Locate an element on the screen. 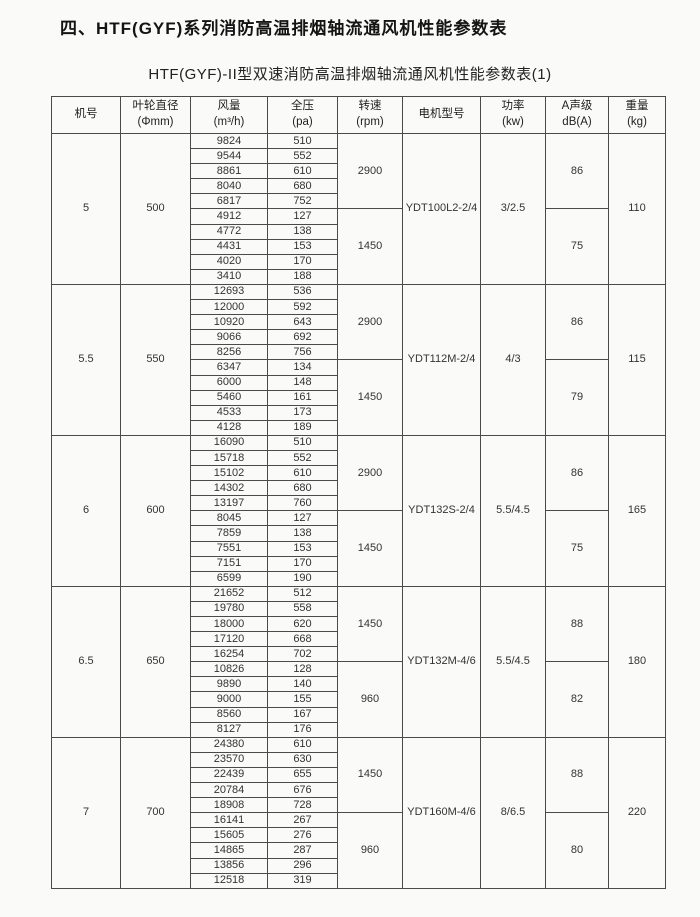 This screenshot has width=700, height=917. cell-total-pressure: 138 is located at coordinates (302, 533).